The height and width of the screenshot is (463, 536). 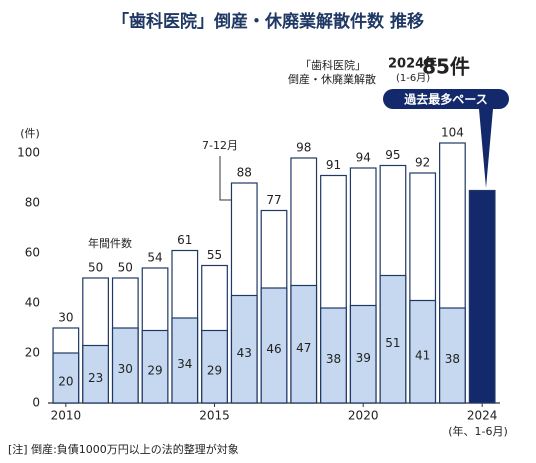 I want to click on value-label: 77, so click(x=273, y=200).